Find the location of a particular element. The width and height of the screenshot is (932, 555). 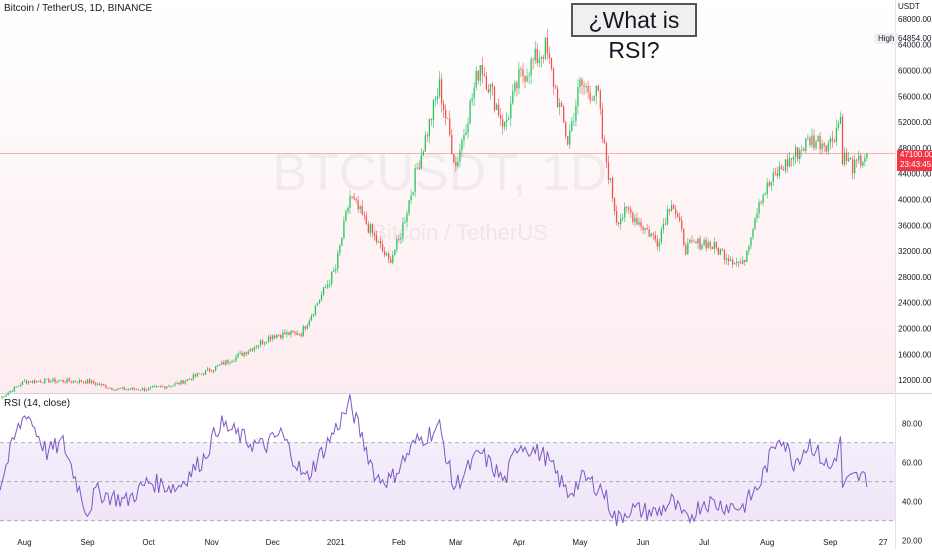

time-tick-label: Aug is located at coordinates (24, 542).